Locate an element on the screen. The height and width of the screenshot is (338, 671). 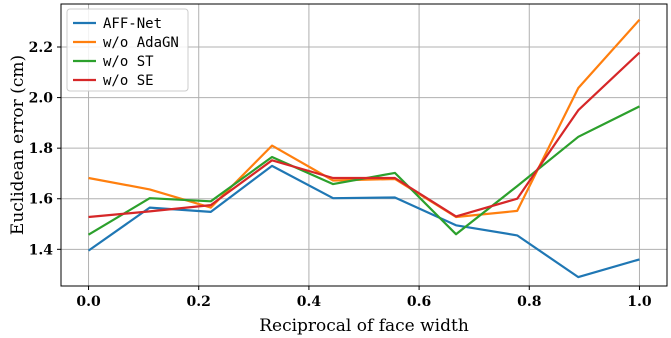
y-tick-label: 2.0 is located at coordinates (41, 99).